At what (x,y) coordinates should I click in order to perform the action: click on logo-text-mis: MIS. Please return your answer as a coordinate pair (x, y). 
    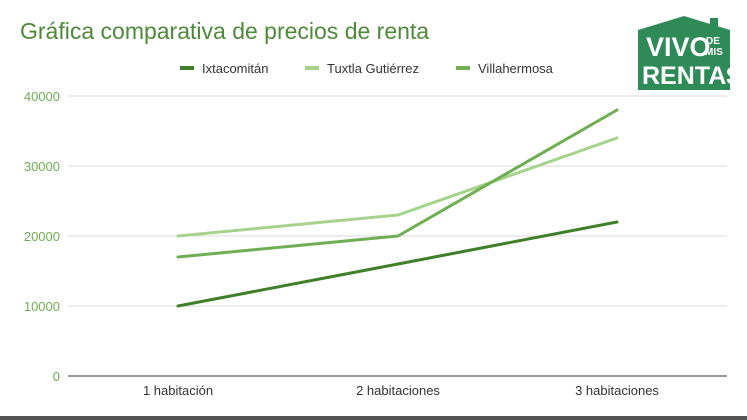
    Looking at the image, I should click on (714, 52).